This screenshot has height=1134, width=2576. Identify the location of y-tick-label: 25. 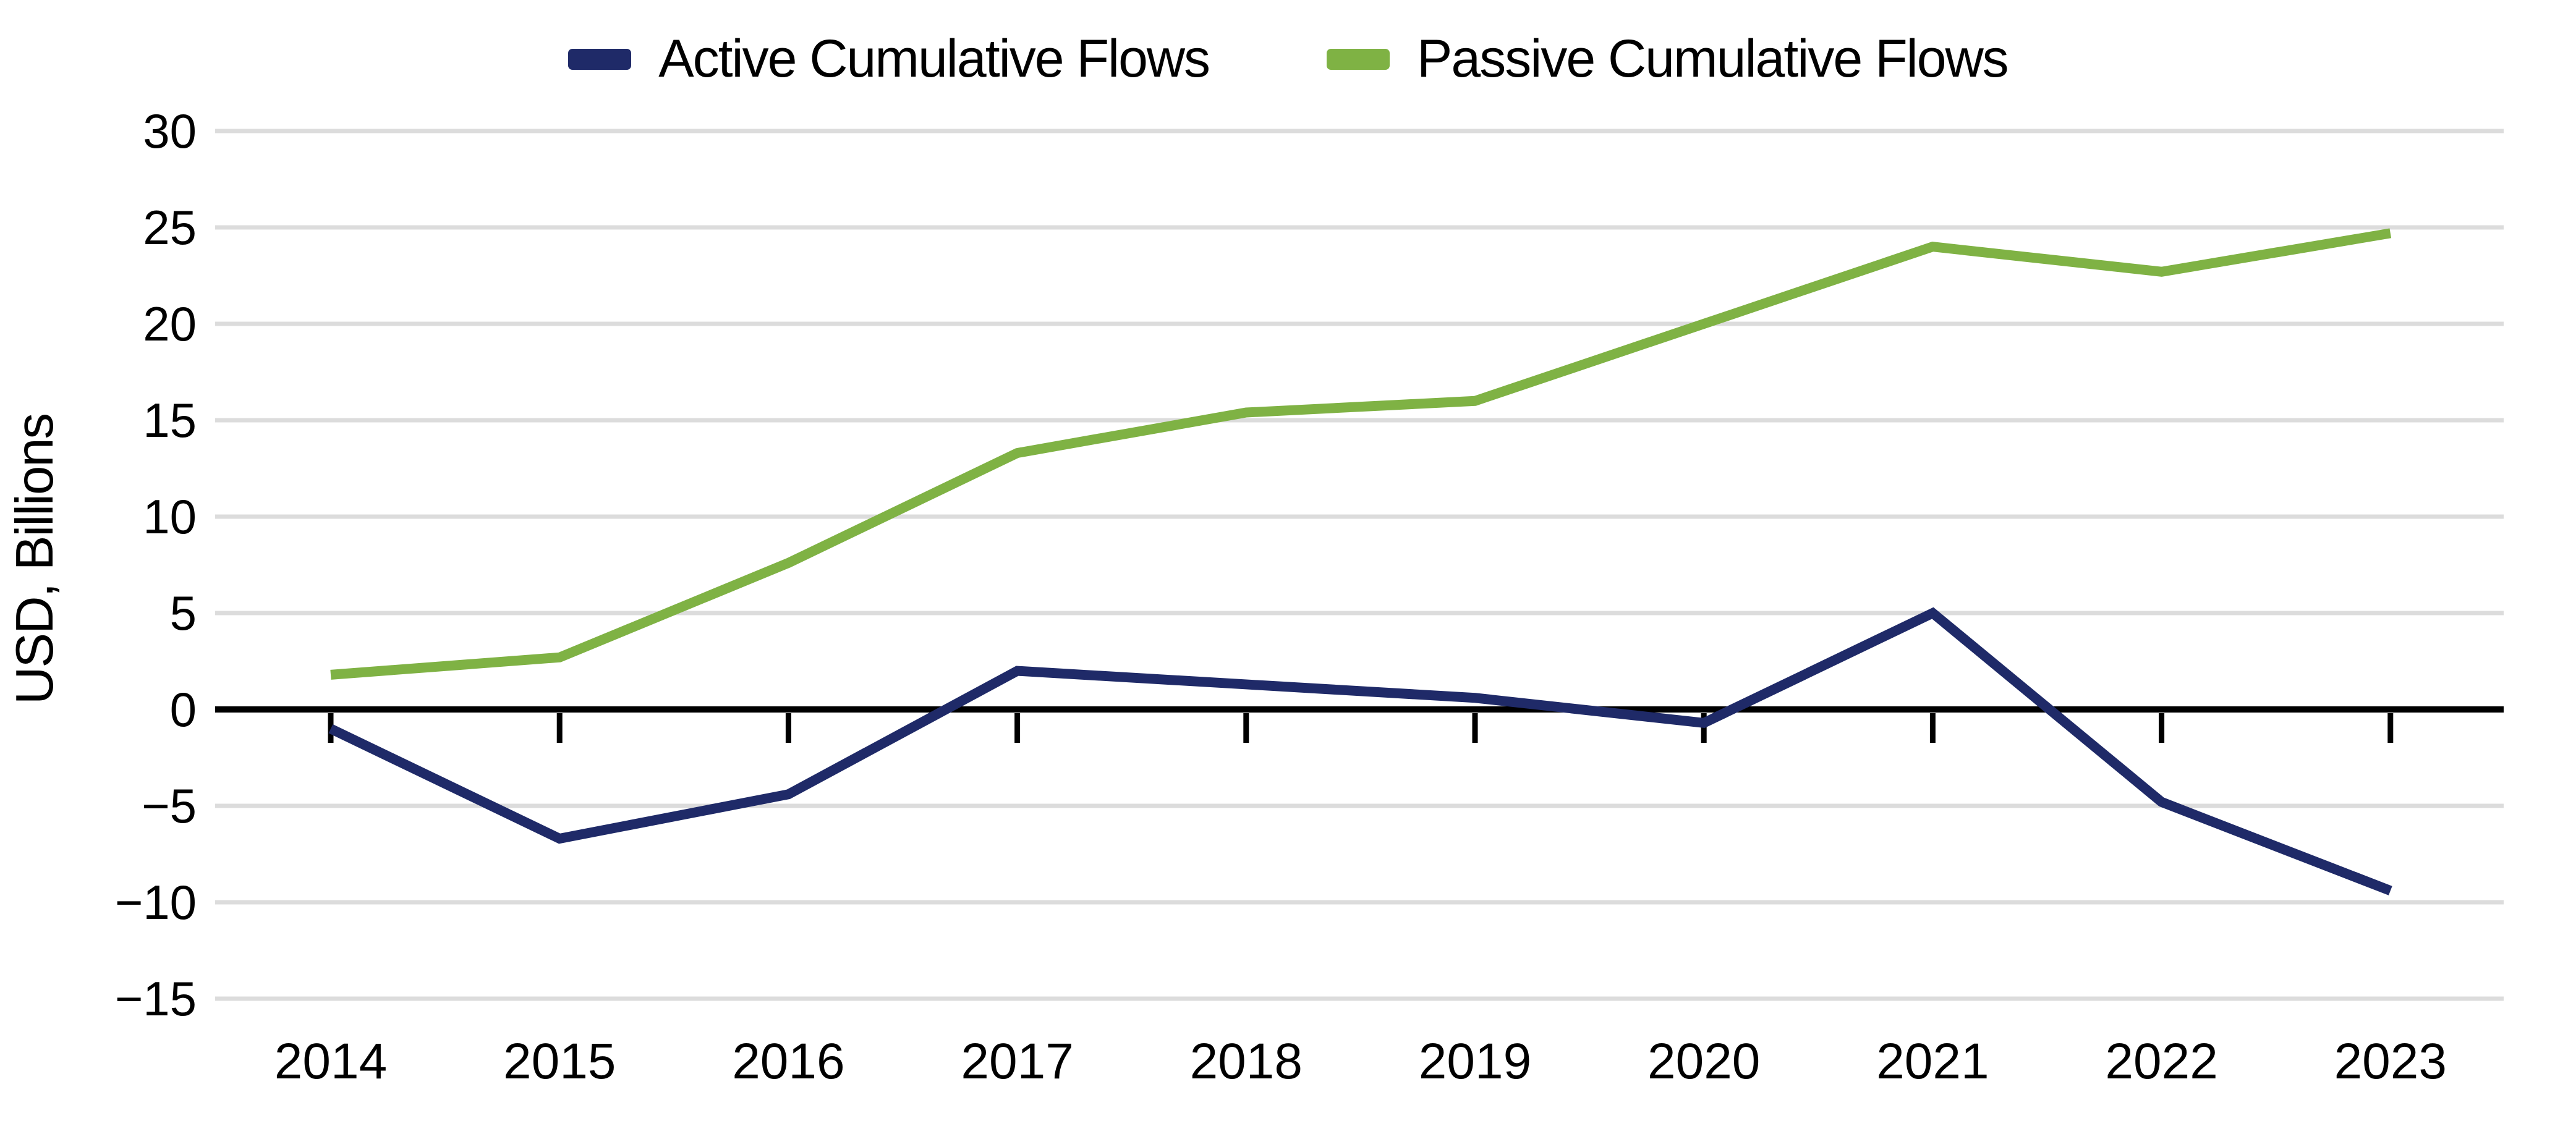
(170, 228).